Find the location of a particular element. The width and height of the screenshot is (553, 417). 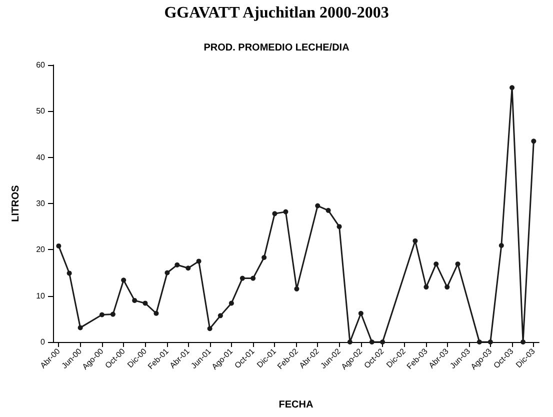

y-tick-label: 30 is located at coordinates (41, 203).